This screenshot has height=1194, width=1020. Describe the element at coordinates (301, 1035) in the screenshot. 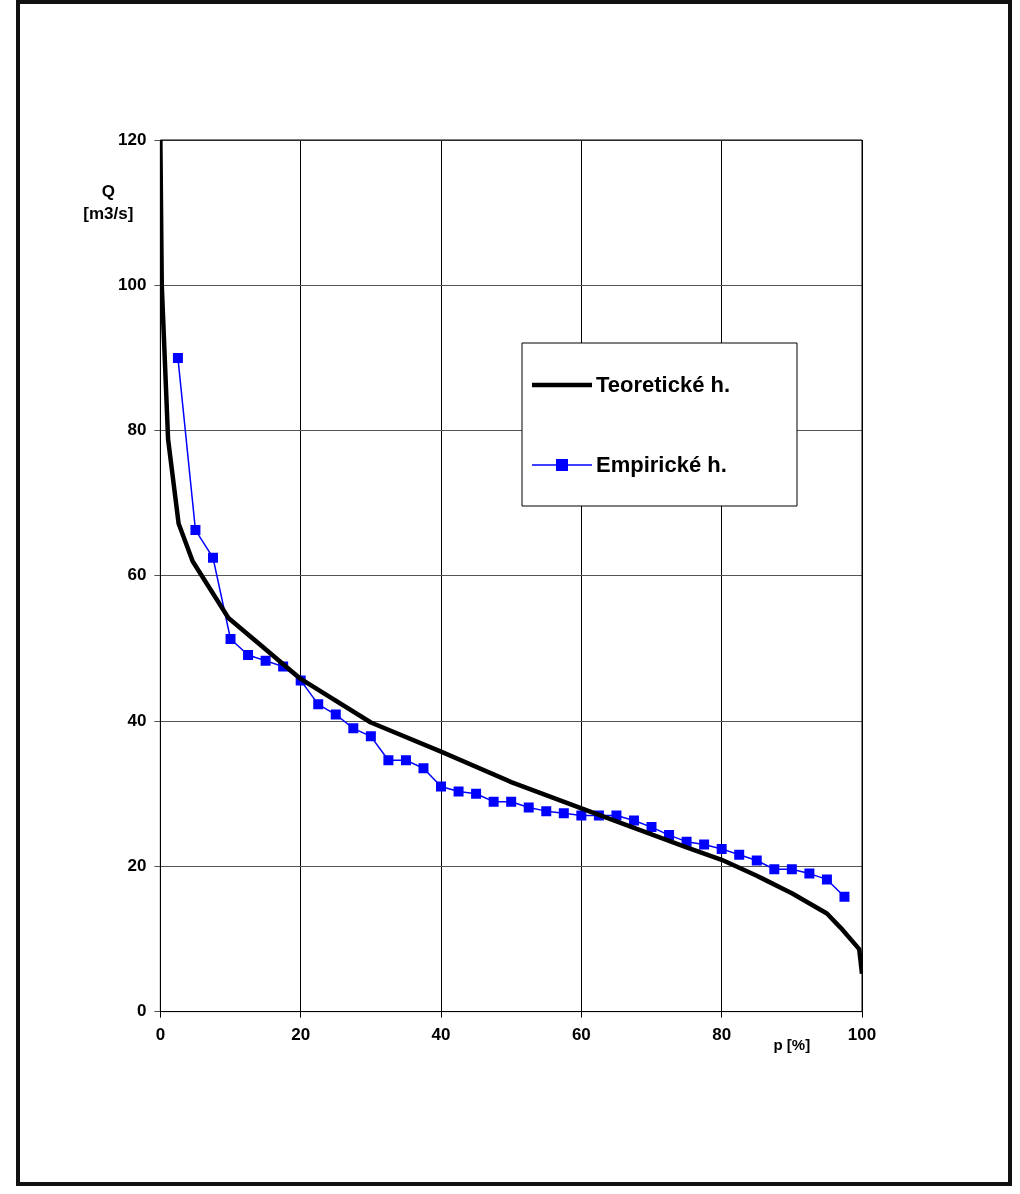

I see `x-tick-label: 20` at that location.